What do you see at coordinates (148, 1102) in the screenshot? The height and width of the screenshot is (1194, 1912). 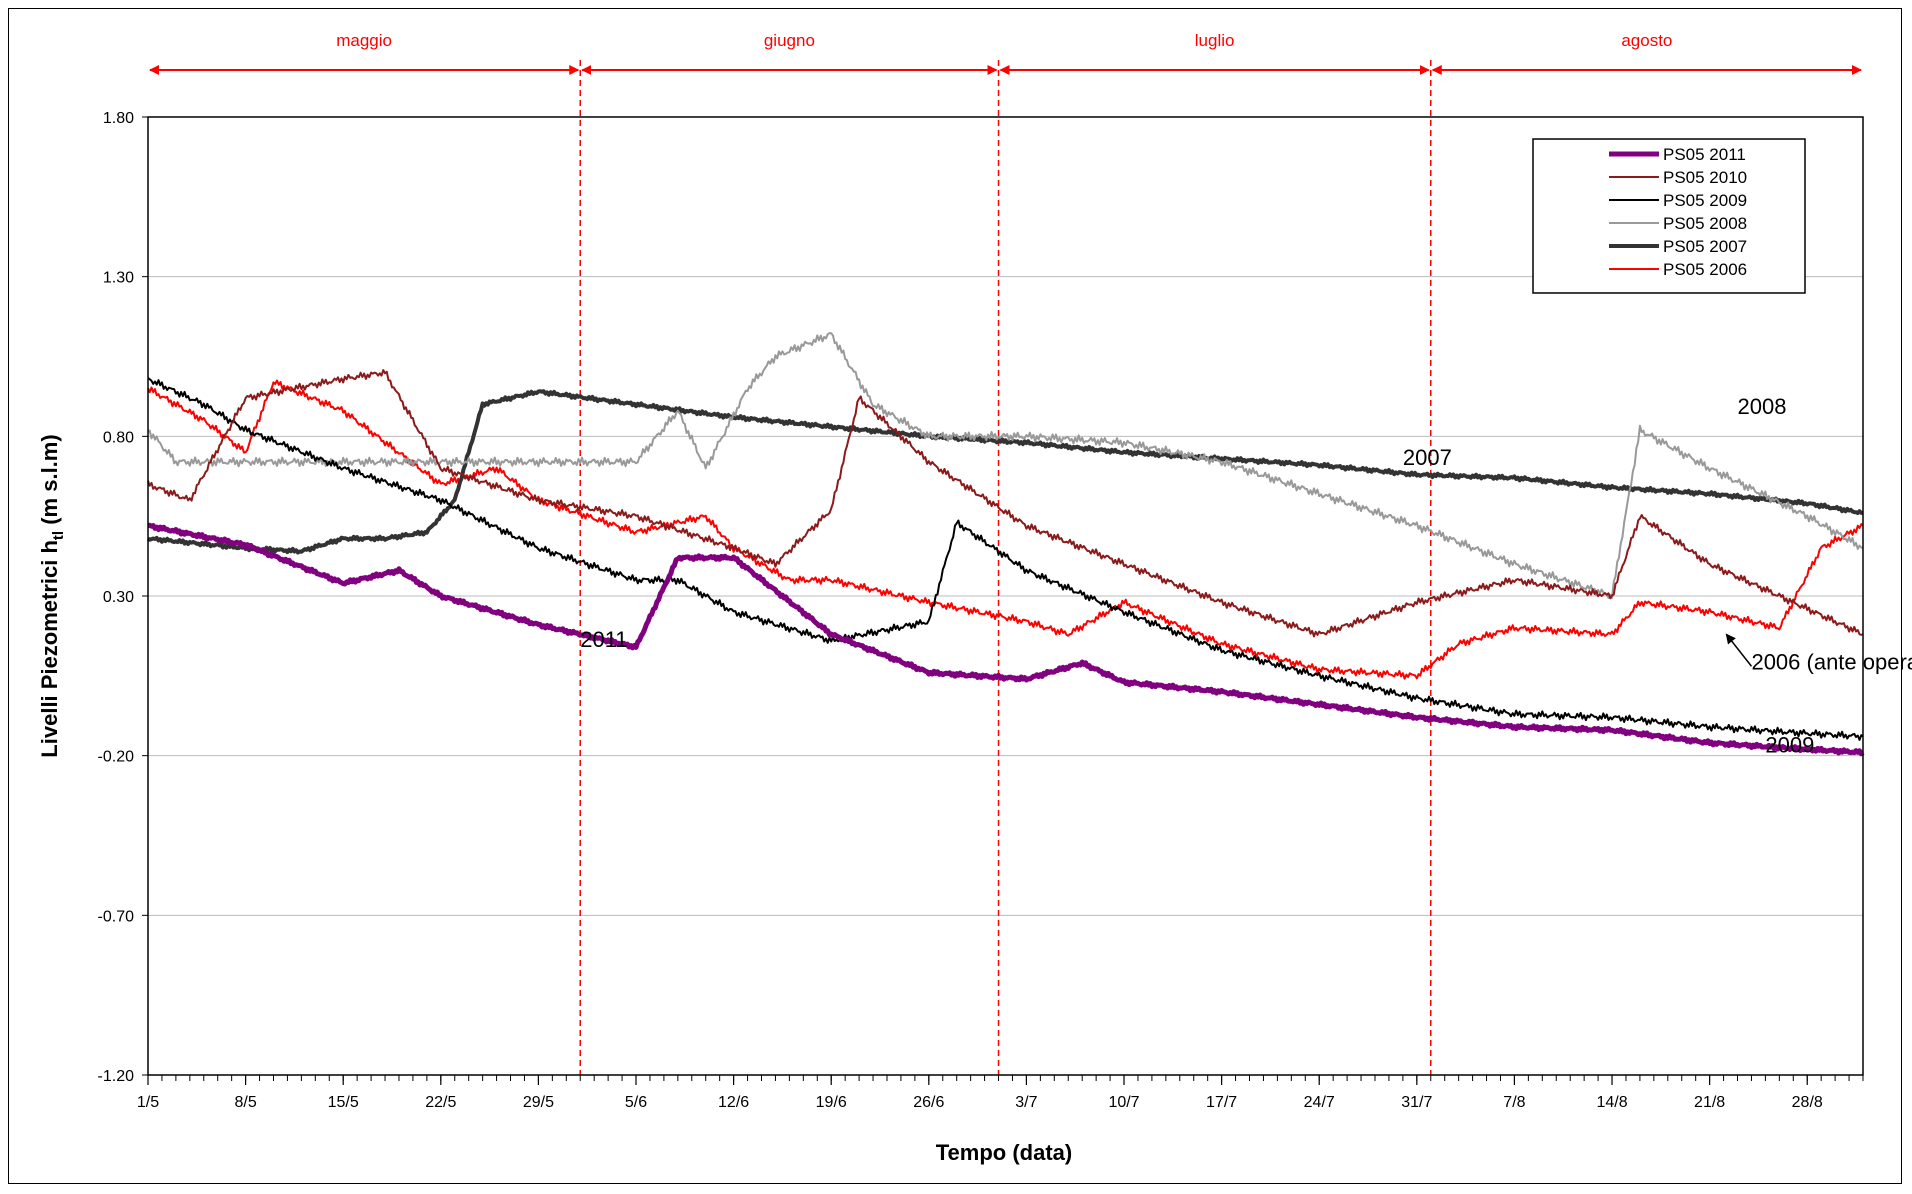 I see `x-tick-label: 1/5` at bounding box center [148, 1102].